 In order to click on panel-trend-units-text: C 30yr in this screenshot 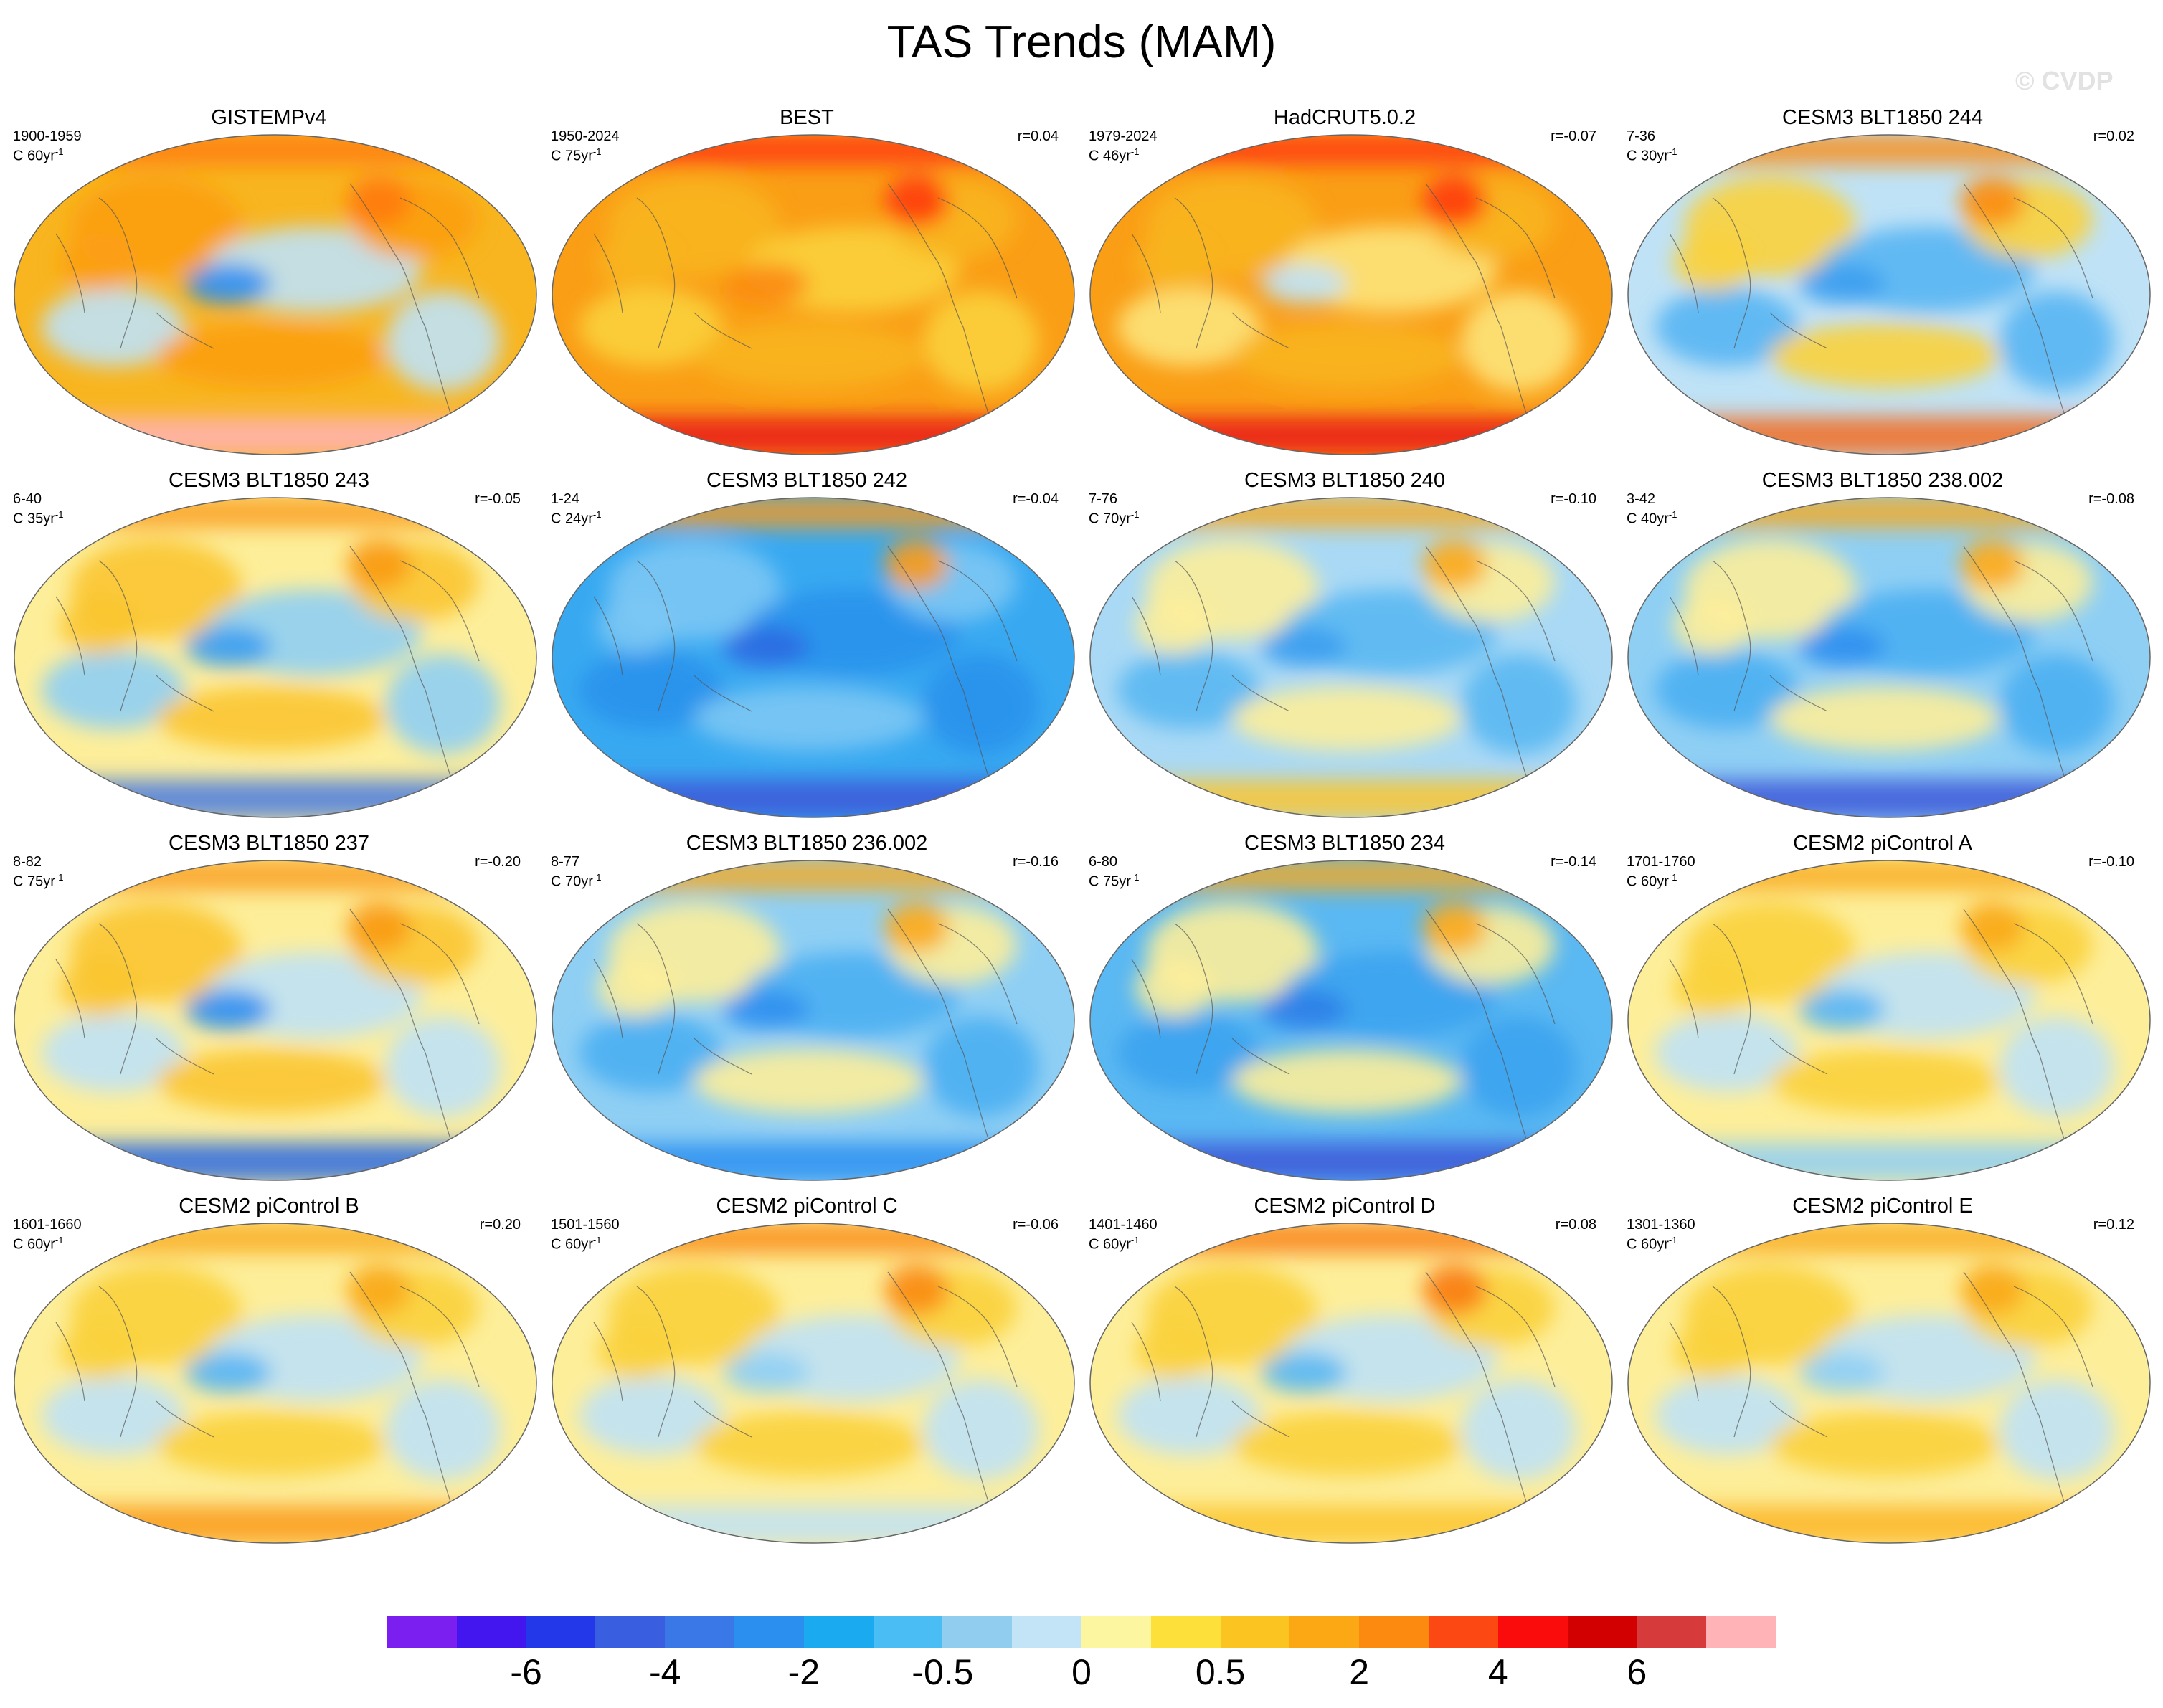, I will do `click(1648, 156)`.